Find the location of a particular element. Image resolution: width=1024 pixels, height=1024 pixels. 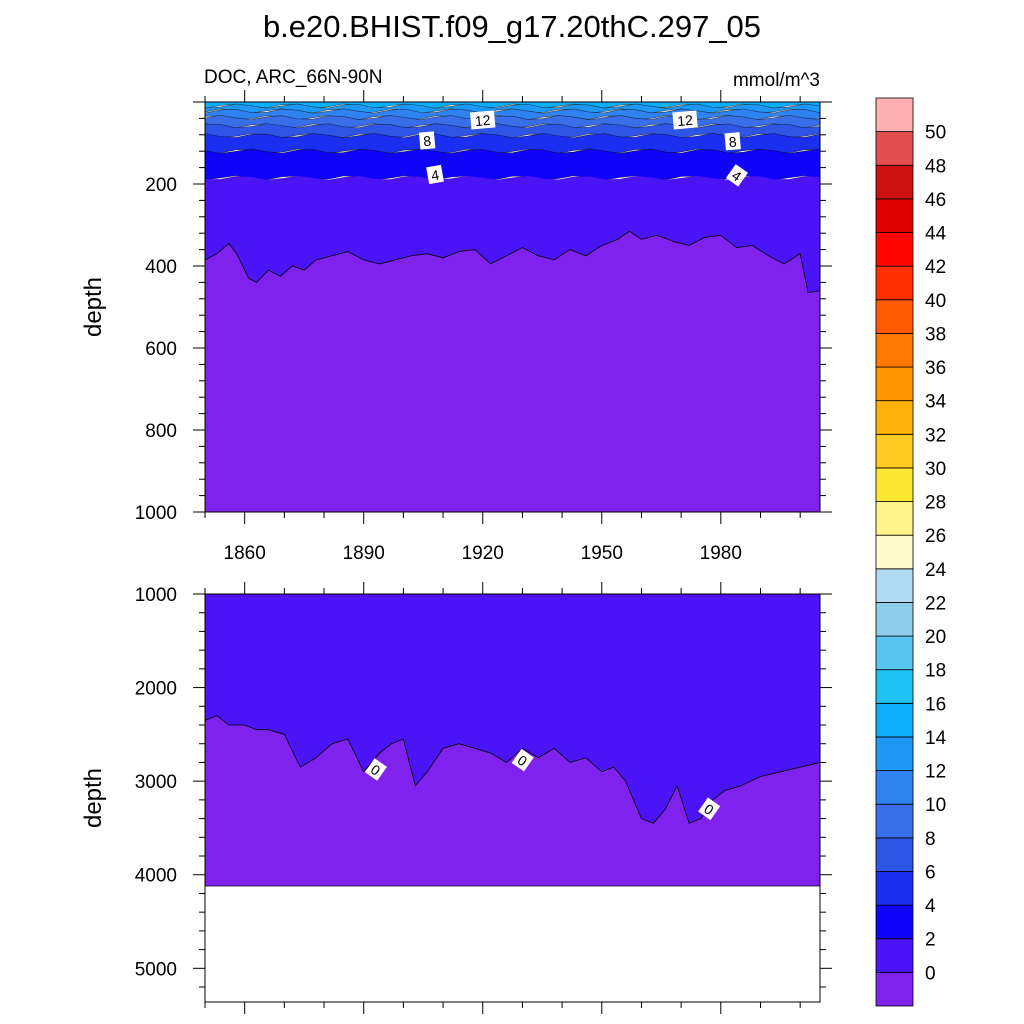

colorbar-label: 26 is located at coordinates (935, 536).